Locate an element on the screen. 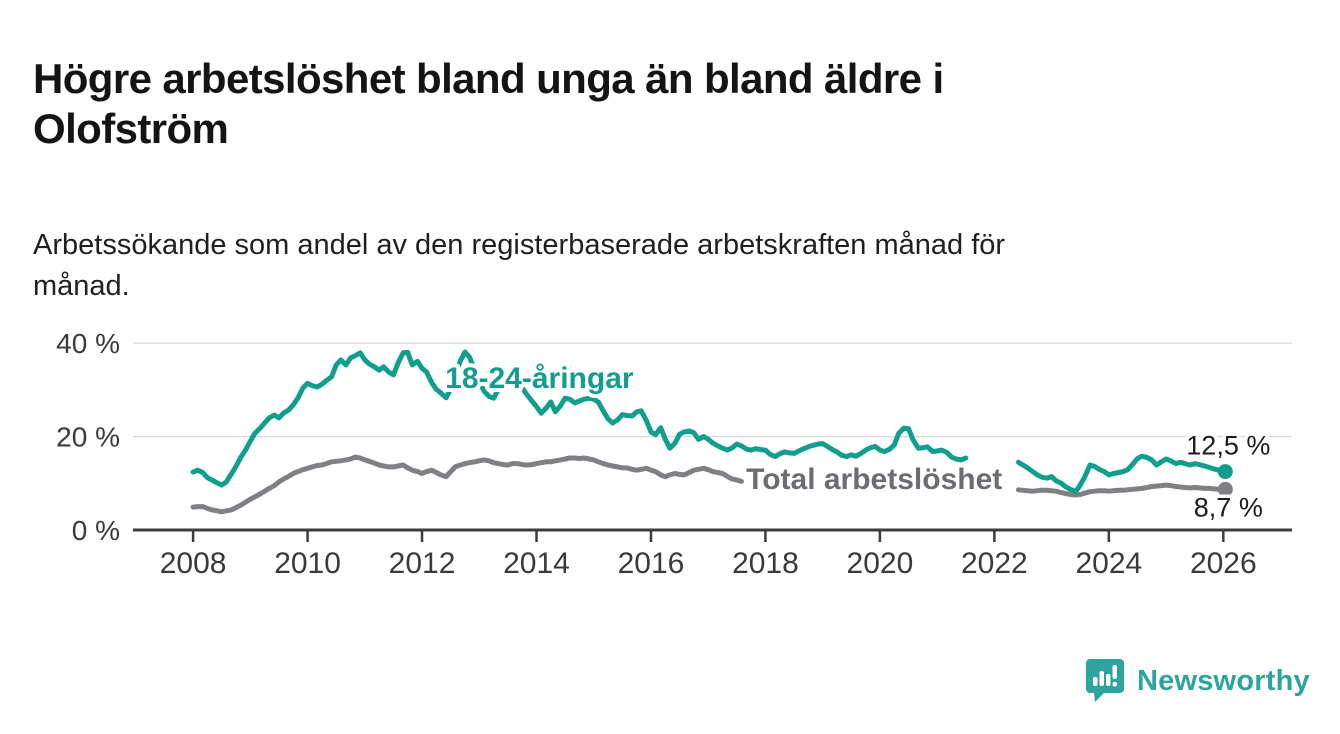 Image resolution: width=1340 pixels, height=734 pixels. y-axis-tick-label: 40 % is located at coordinates (88, 343).